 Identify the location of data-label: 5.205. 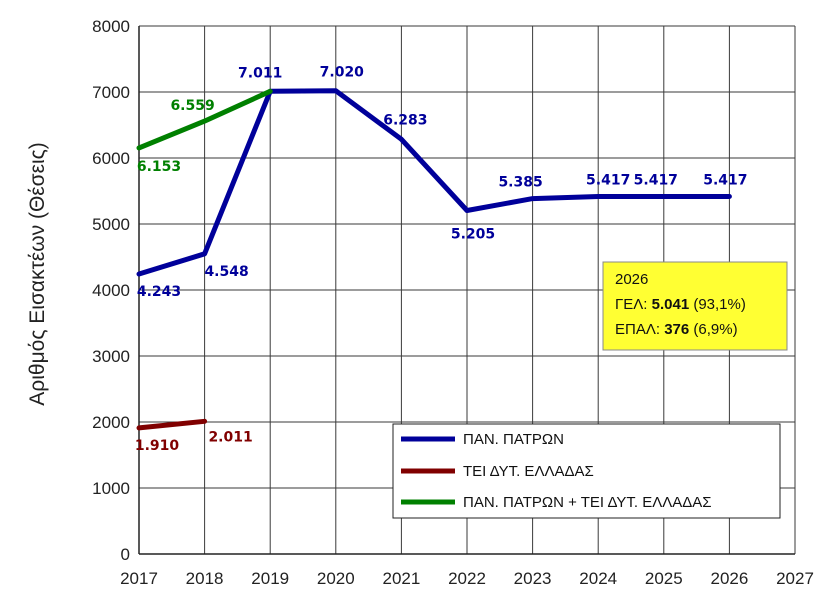
(473, 234).